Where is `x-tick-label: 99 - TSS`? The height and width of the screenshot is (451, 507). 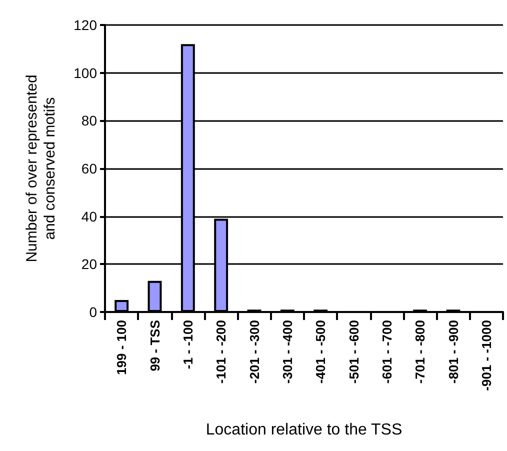
x-tick-label: 99 - TSS is located at coordinates (154, 346).